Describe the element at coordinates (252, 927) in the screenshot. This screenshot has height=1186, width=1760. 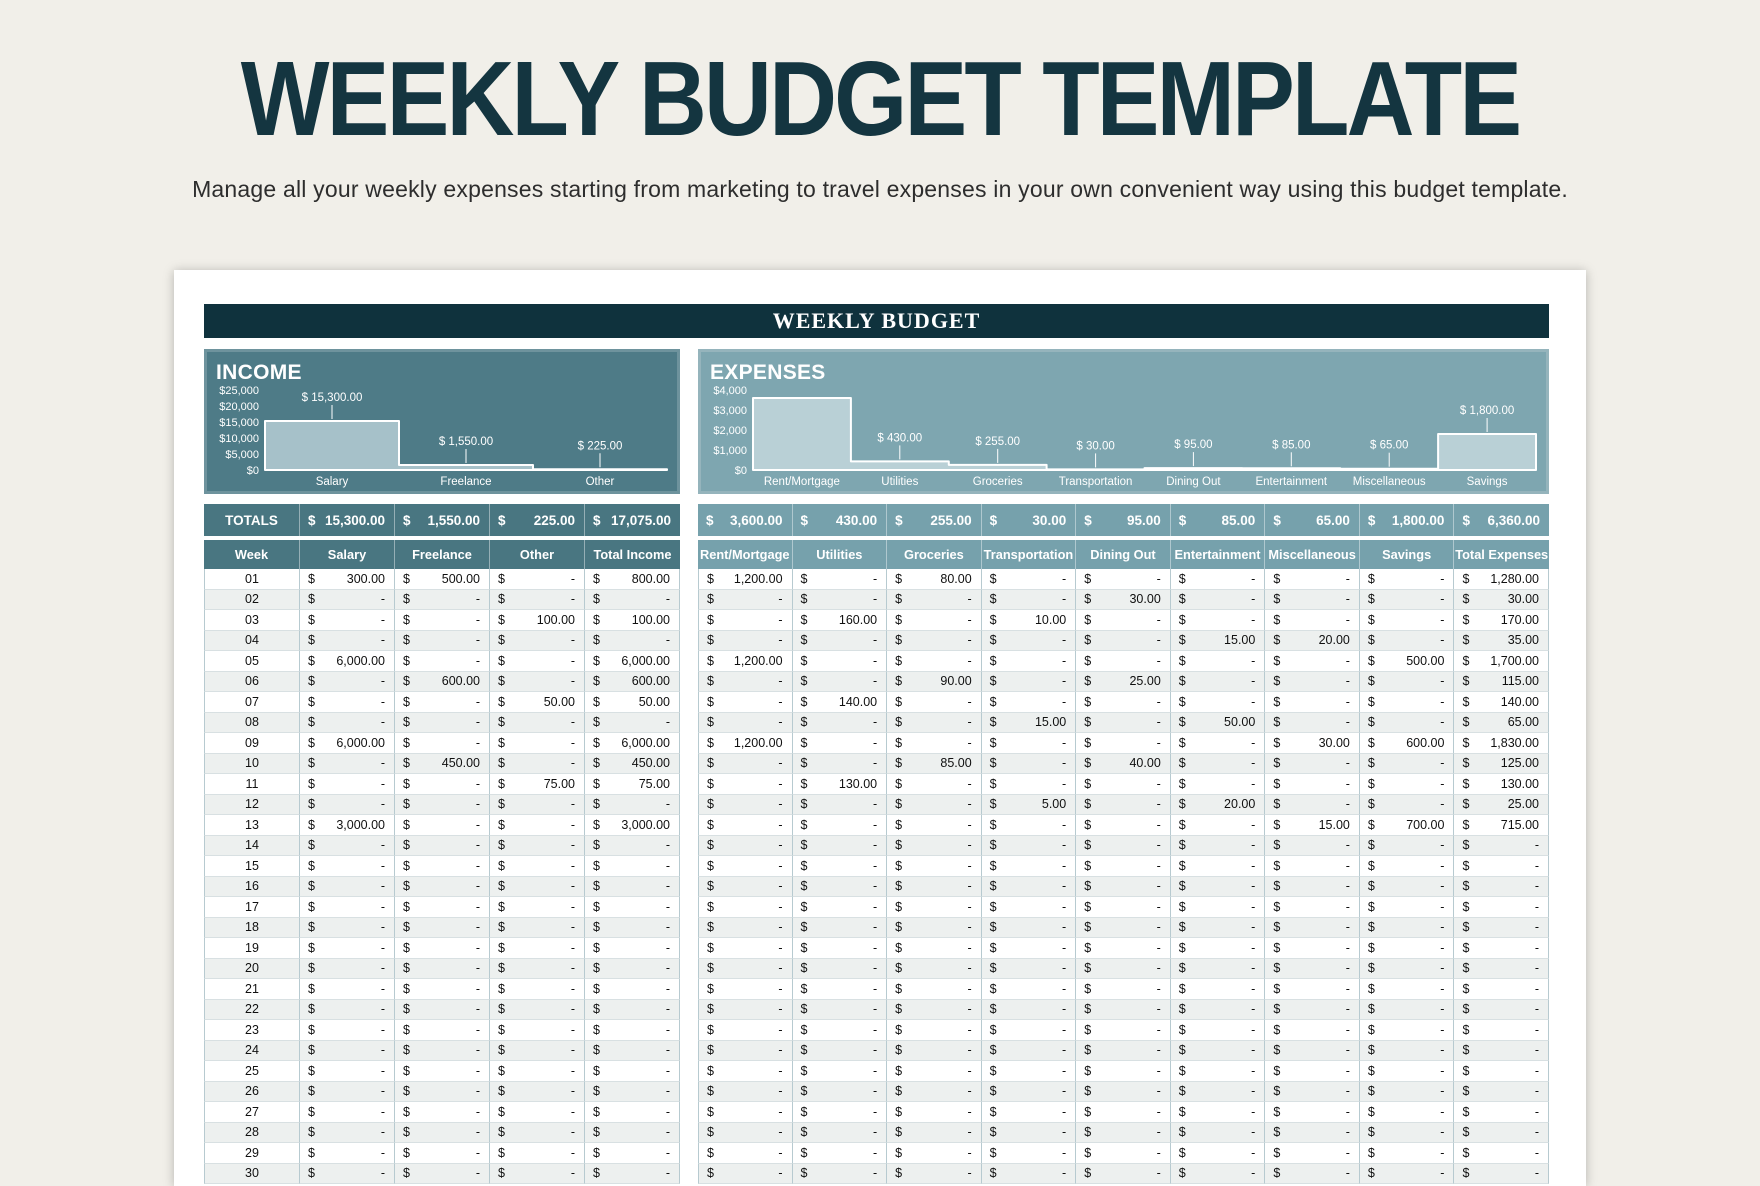
I see `cell-week: 18` at that location.